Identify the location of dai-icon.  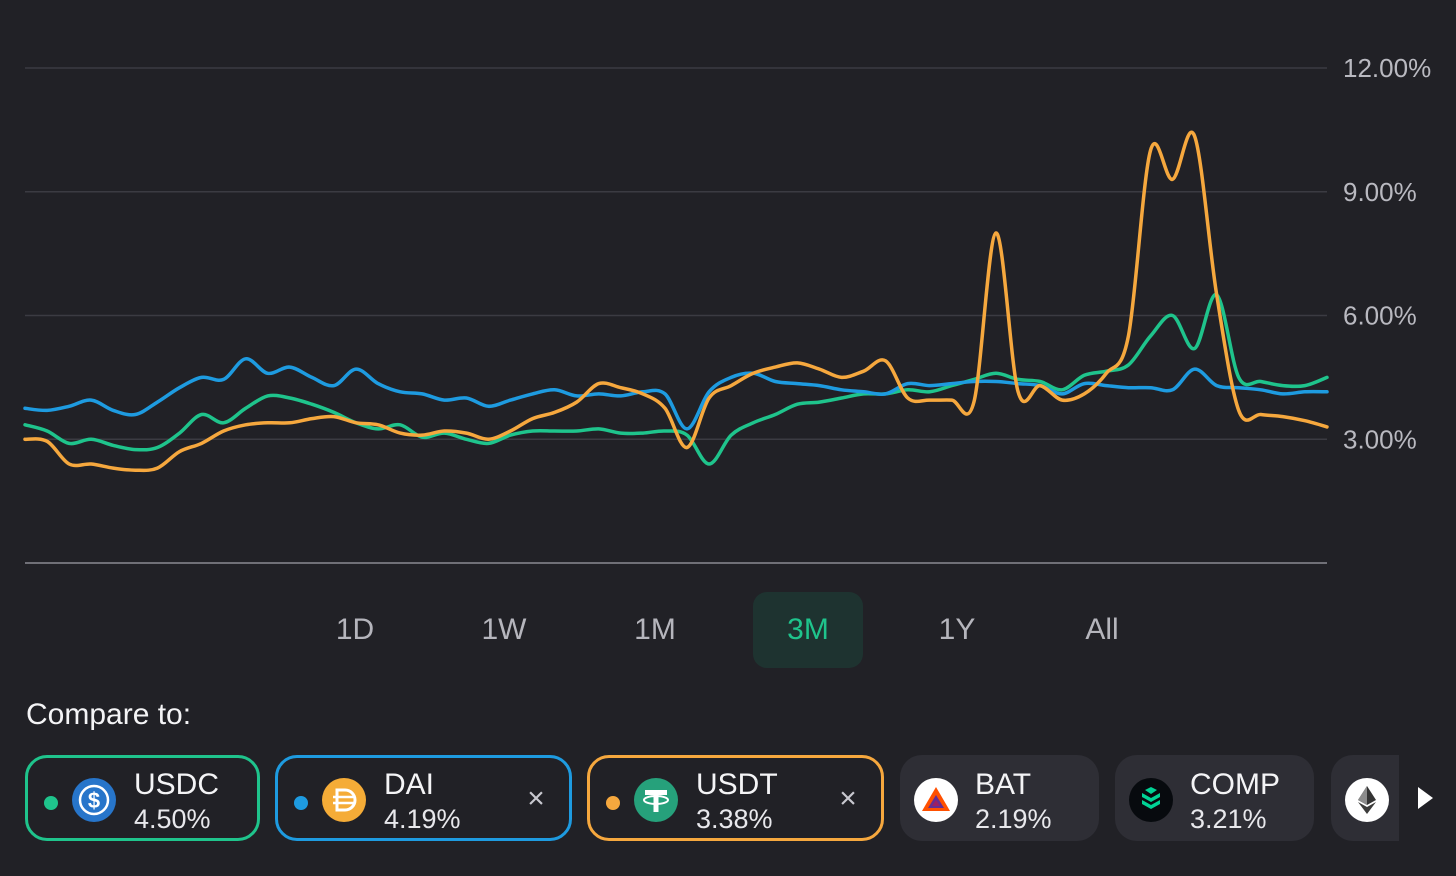
(344, 800).